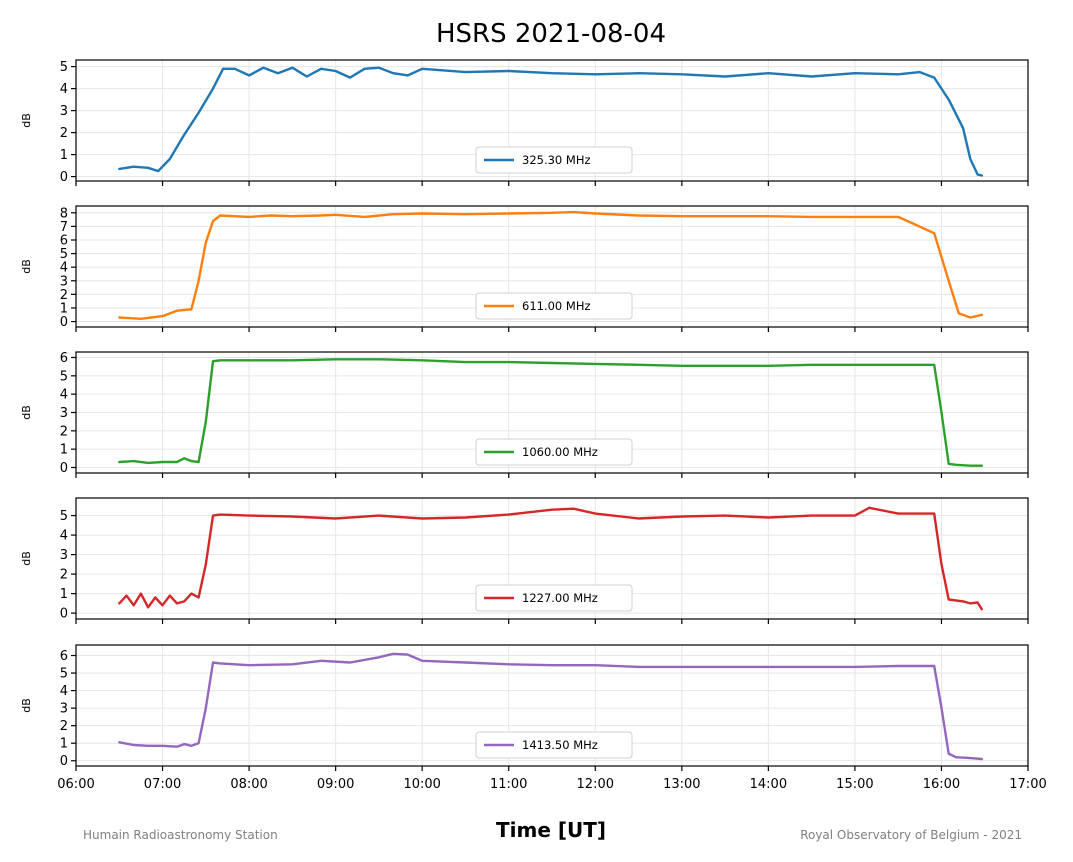  Describe the element at coordinates (854, 784) in the screenshot. I see `x-tick-label: 15:00` at that location.